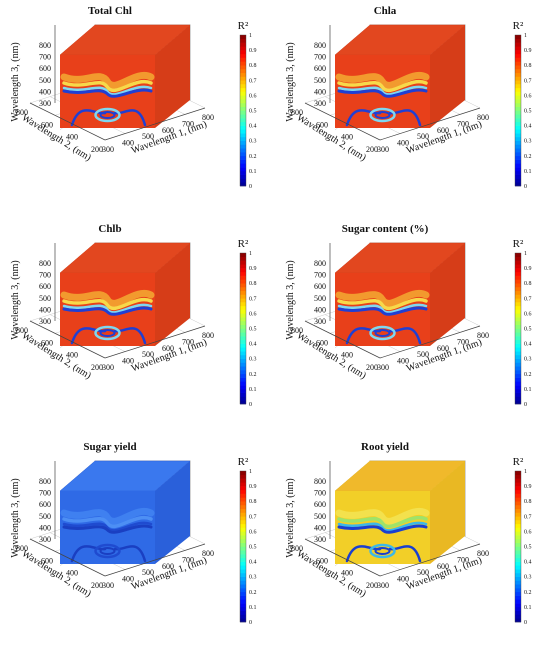 The image size is (550, 654). What do you see at coordinates (528, 157) in the screenshot?
I see `colorbar-tick-label: 0.2` at bounding box center [528, 157].